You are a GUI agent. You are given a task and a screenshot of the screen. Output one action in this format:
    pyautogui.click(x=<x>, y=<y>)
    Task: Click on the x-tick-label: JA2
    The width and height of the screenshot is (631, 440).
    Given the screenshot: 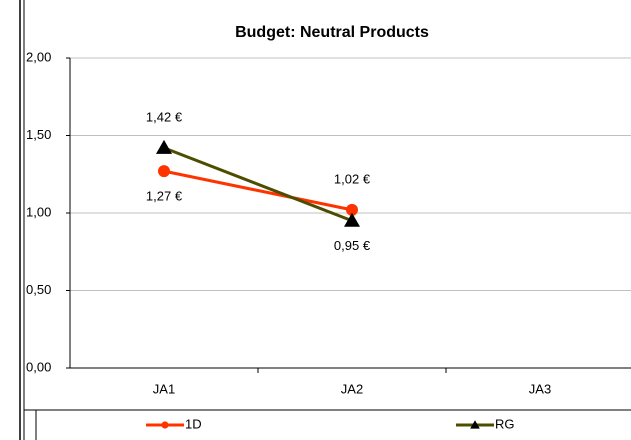 What is the action you would take?
    pyautogui.click(x=352, y=388)
    